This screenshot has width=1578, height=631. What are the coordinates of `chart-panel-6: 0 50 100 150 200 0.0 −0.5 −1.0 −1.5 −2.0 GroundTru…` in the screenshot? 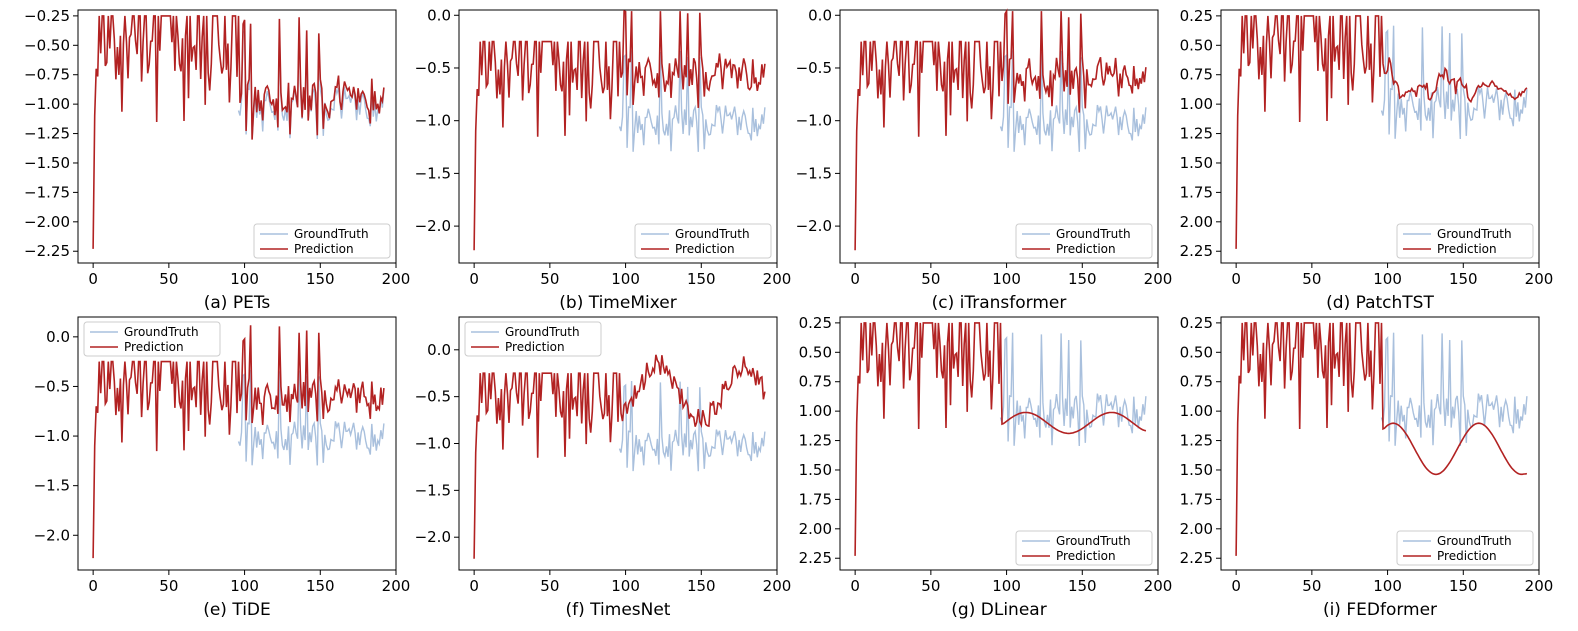 It's located at (603, 468).